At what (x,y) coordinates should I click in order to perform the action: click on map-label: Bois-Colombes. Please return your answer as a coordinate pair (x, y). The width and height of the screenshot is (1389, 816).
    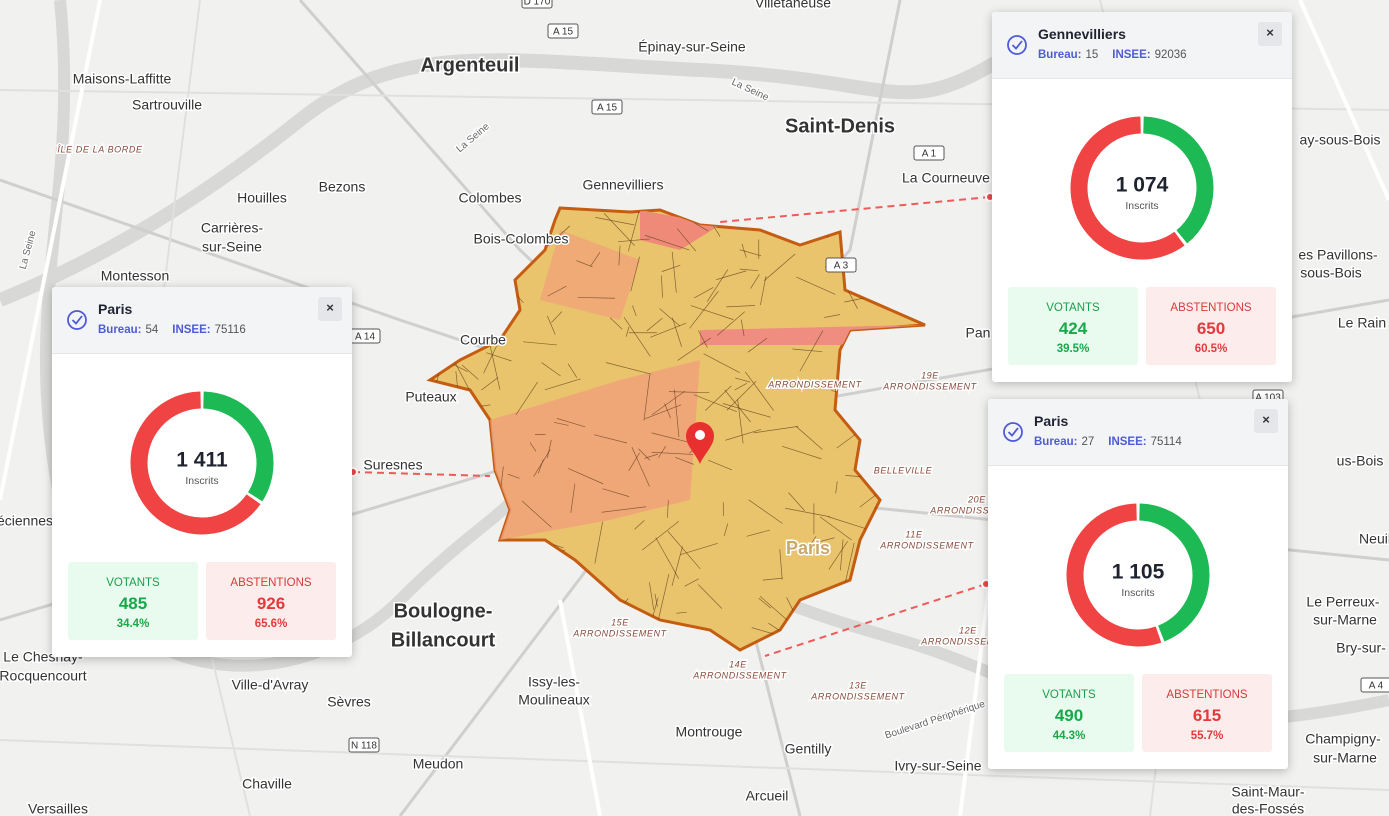
    Looking at the image, I should click on (521, 239).